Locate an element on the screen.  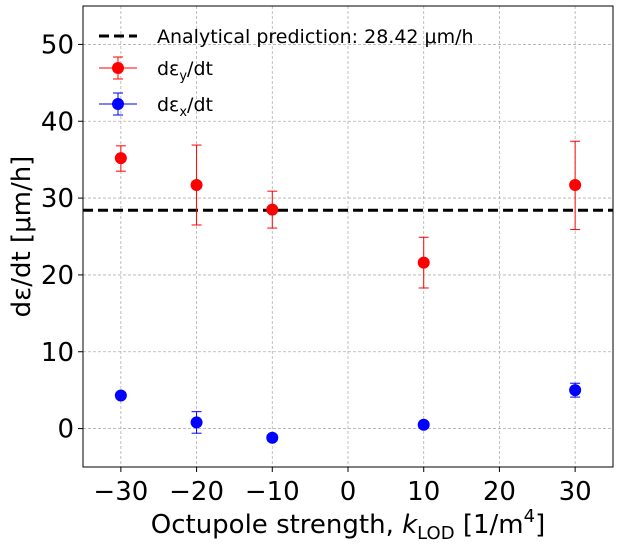
legend-dey-base: dε is located at coordinates (168, 69).